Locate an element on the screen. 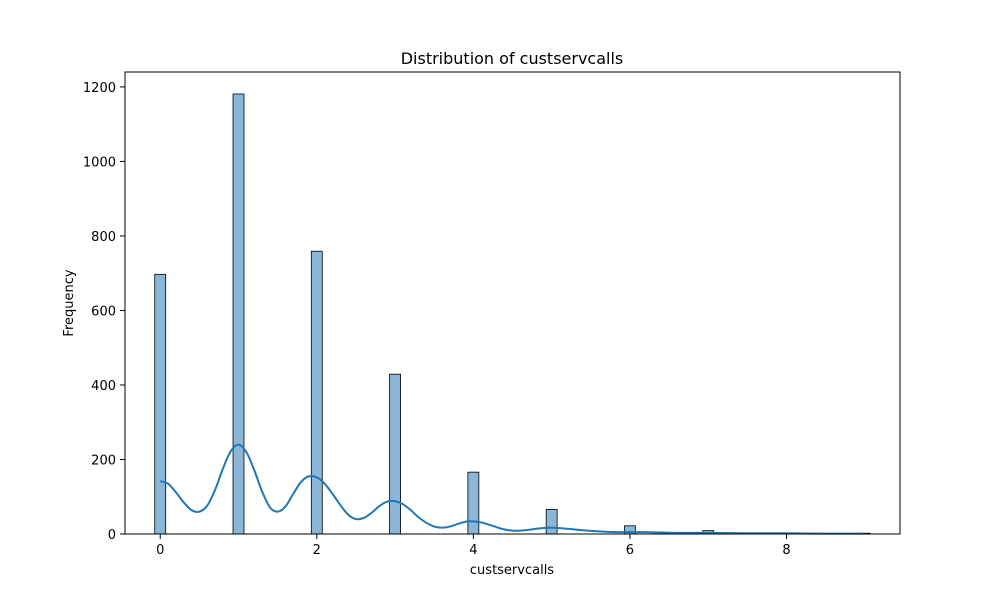 Image resolution: width=1000 pixels, height=600 pixels. kde-curve is located at coordinates (512, 489).